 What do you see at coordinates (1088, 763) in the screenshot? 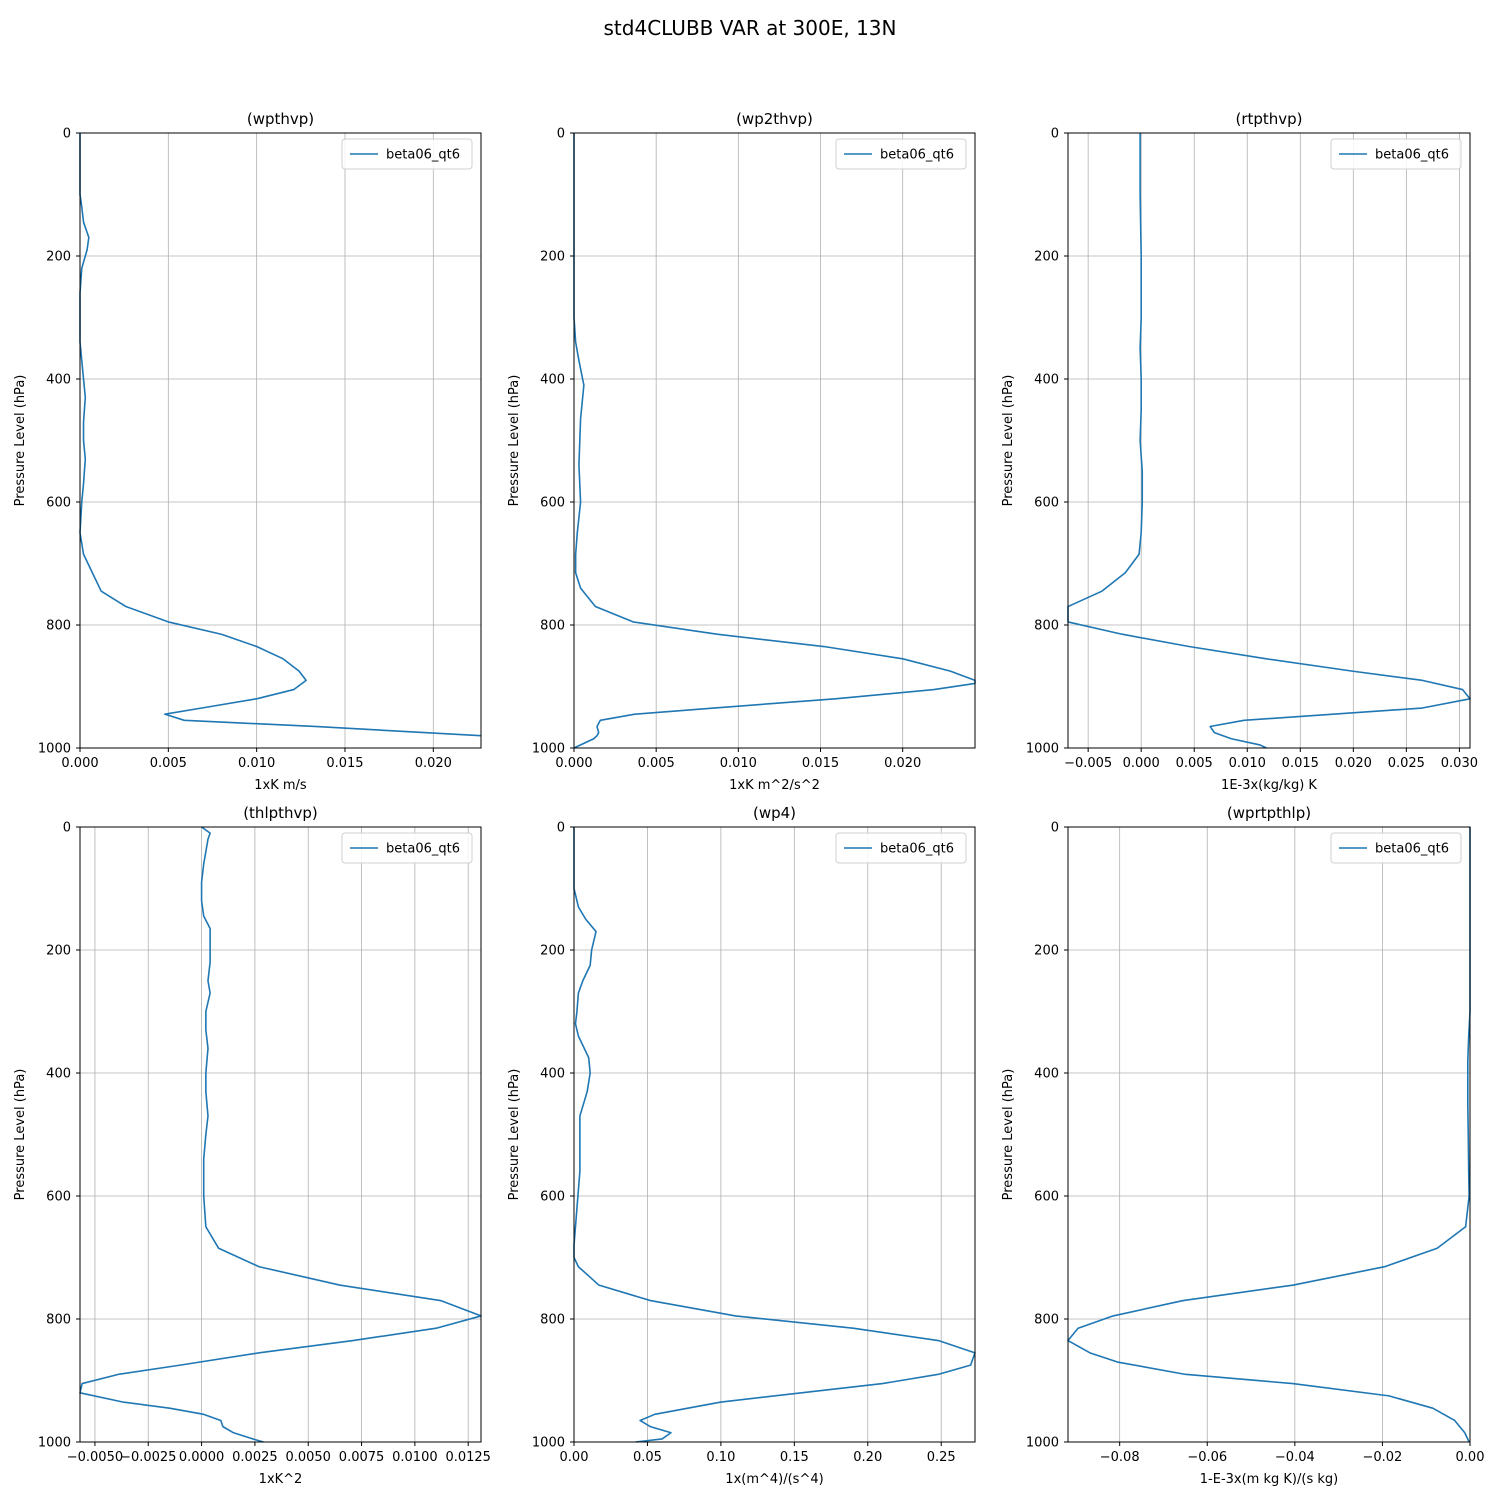
I see `x-tick-label: −0.005` at bounding box center [1088, 763].